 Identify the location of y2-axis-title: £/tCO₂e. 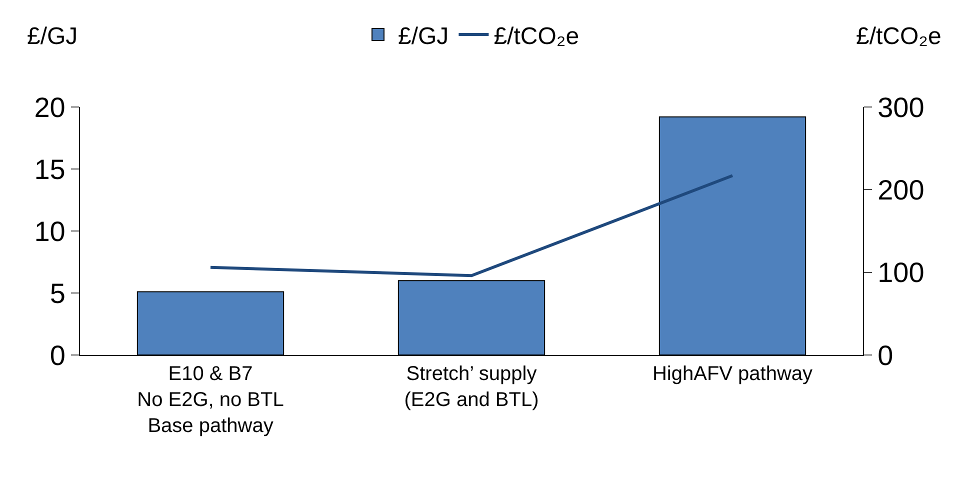
(899, 36).